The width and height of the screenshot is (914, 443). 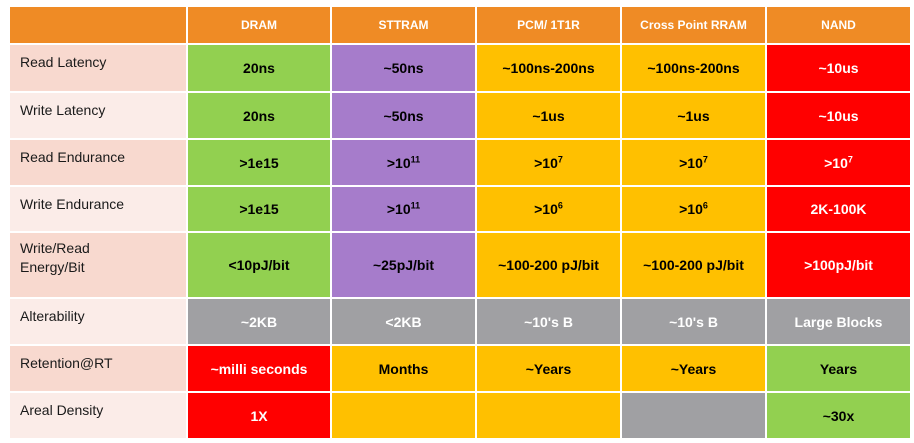 I want to click on row-label: Alterability, so click(x=98, y=321).